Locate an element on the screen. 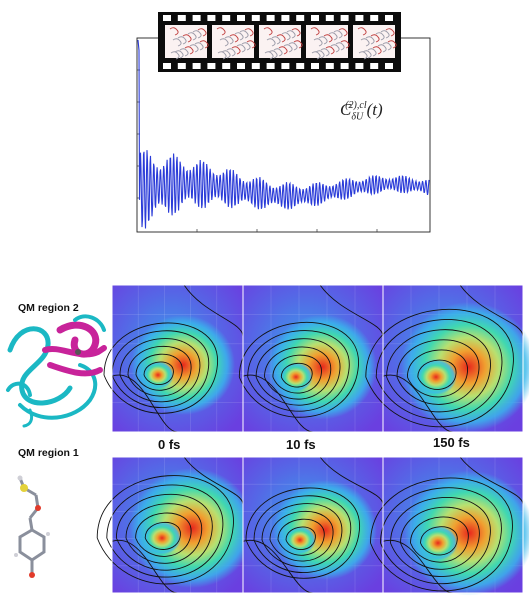 The image size is (529, 600). label-arg: (t) is located at coordinates (374, 109).